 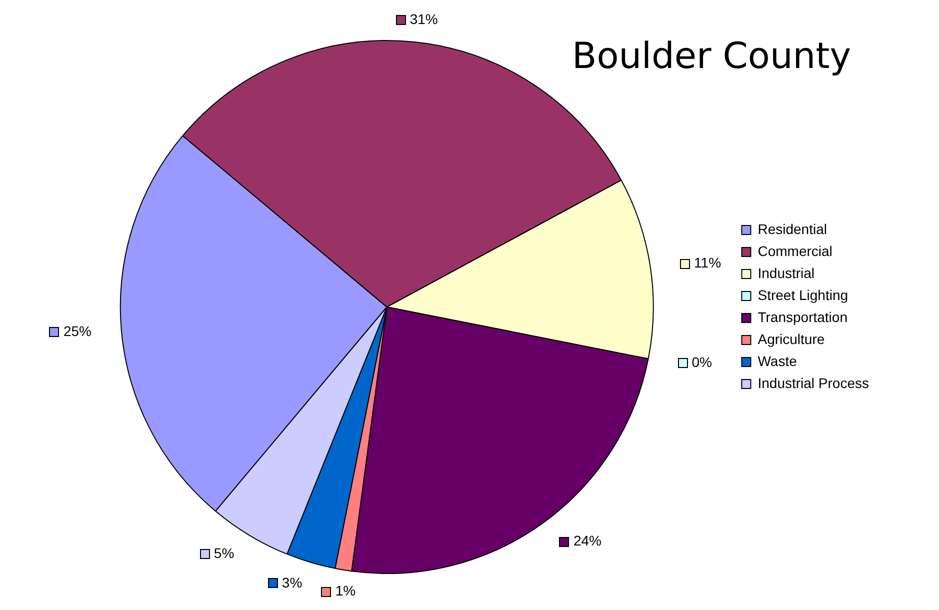 What do you see at coordinates (224, 553) in the screenshot?
I see `data-label: 5%` at bounding box center [224, 553].